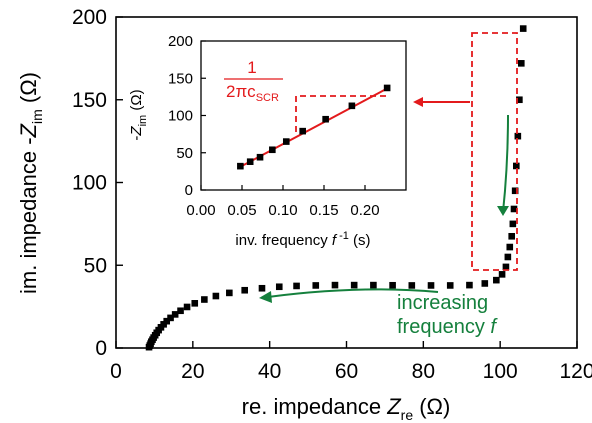 This screenshot has height=423, width=592. Describe the element at coordinates (341, 113) in the screenshot. I see `inset-slope-guide` at that location.